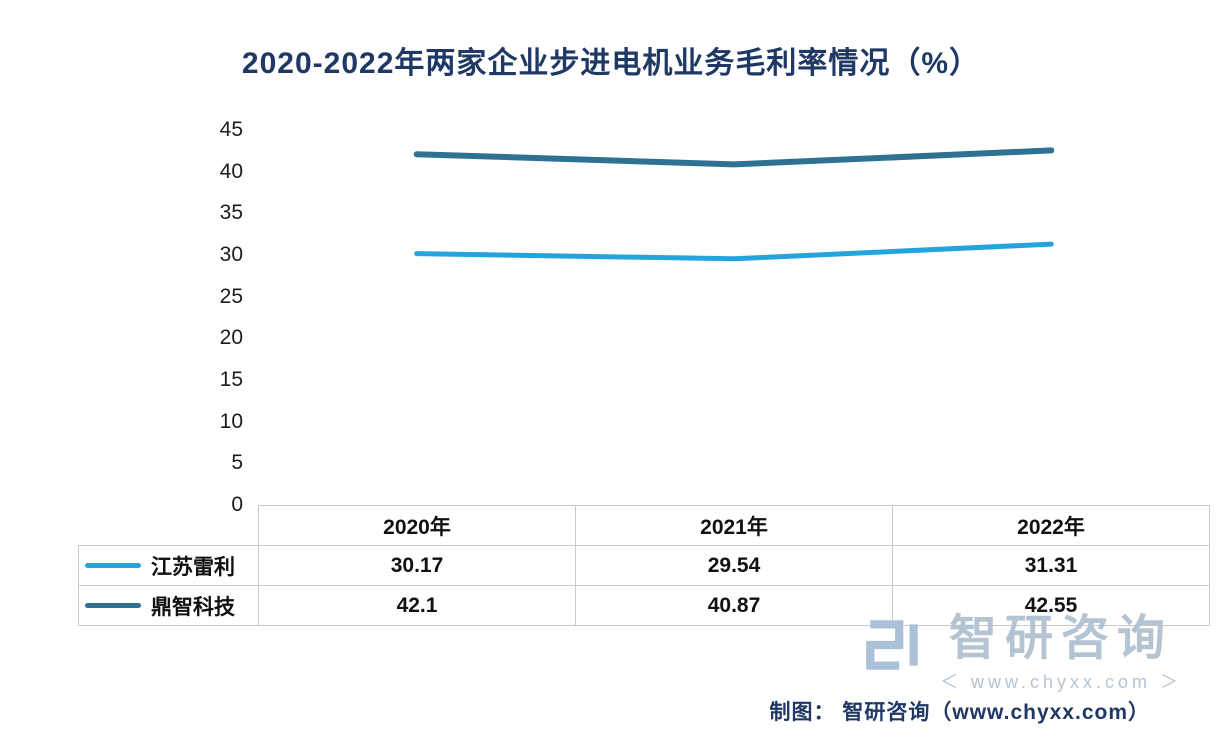 The height and width of the screenshot is (740, 1222). What do you see at coordinates (237, 463) in the screenshot?
I see `y-axis-tick-label: 5` at bounding box center [237, 463].